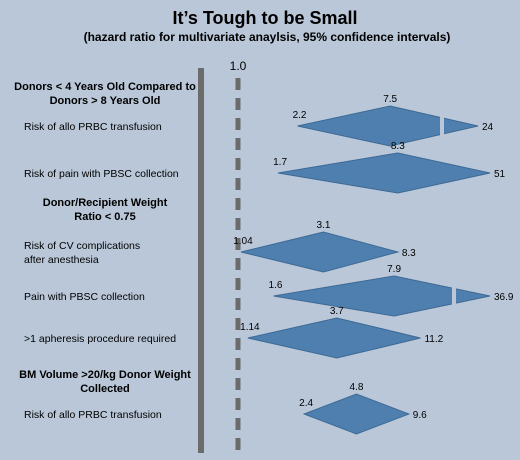 The height and width of the screenshot is (460, 520). What do you see at coordinates (280, 162) in the screenshot?
I see `ci-lower-label: 1.7` at bounding box center [280, 162].